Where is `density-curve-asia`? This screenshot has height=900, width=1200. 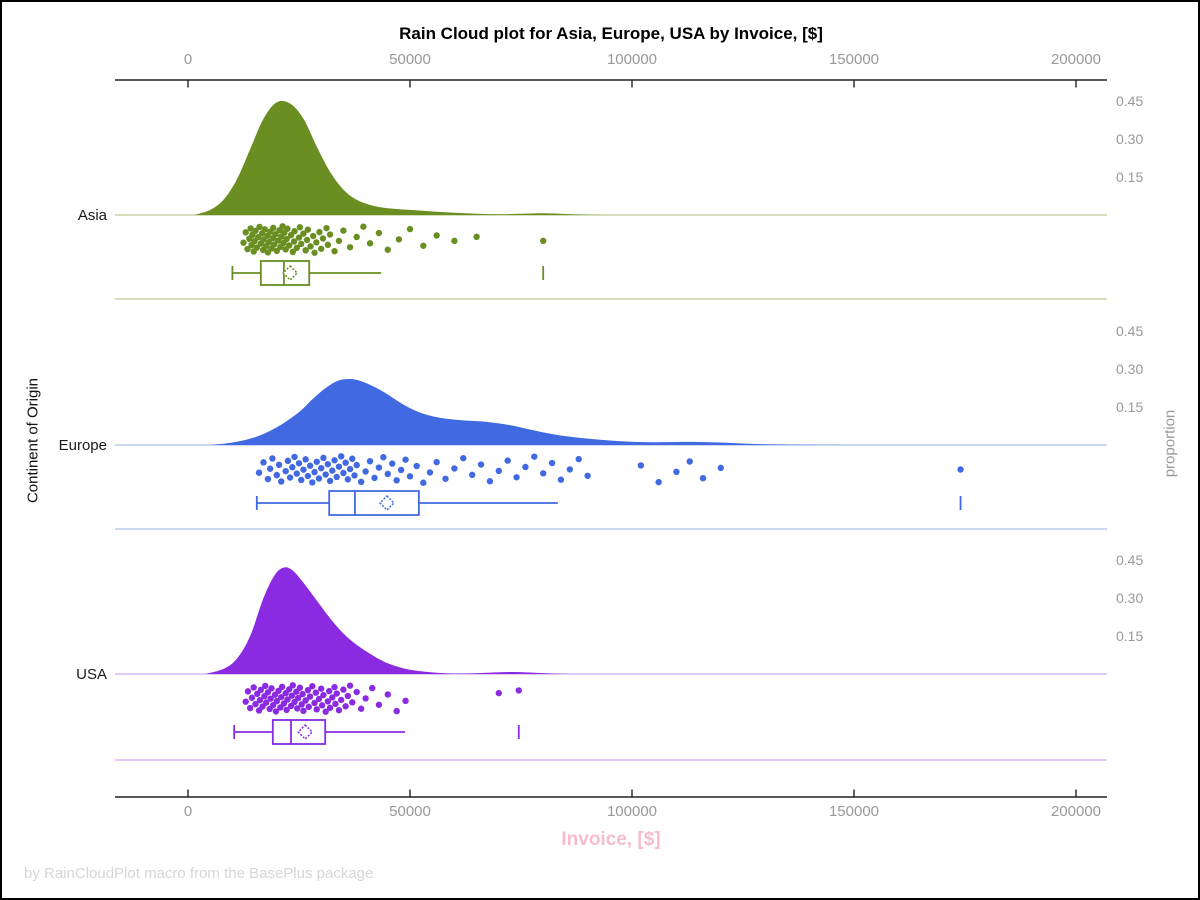
density-curve-asia is located at coordinates (402, 157).